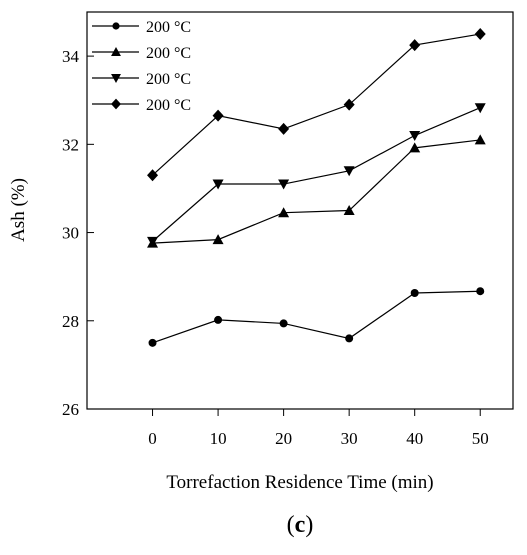 The image size is (527, 555). I want to click on x-tick-label: 0, so click(152, 438).